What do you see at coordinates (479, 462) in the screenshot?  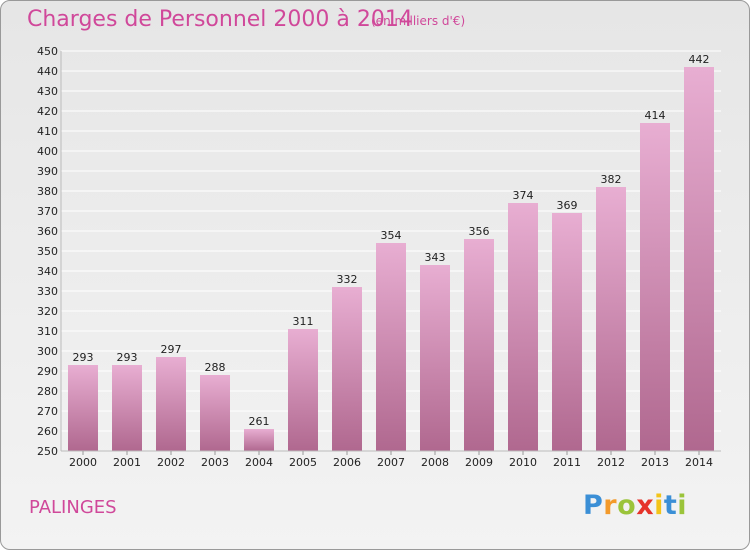 I see `x-tick-label: 2009` at bounding box center [479, 462].